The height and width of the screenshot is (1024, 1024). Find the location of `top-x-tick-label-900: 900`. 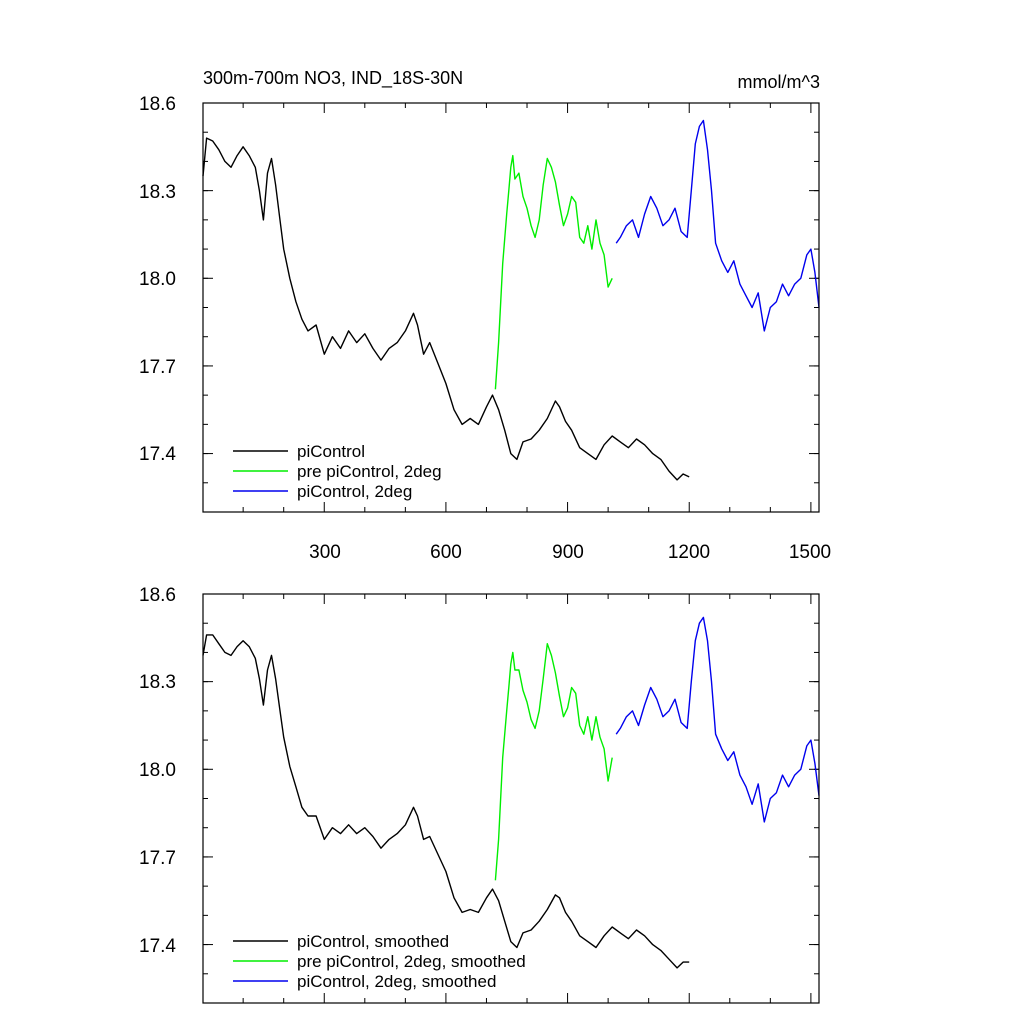

top-x-tick-label-900: 900 is located at coordinates (568, 552).